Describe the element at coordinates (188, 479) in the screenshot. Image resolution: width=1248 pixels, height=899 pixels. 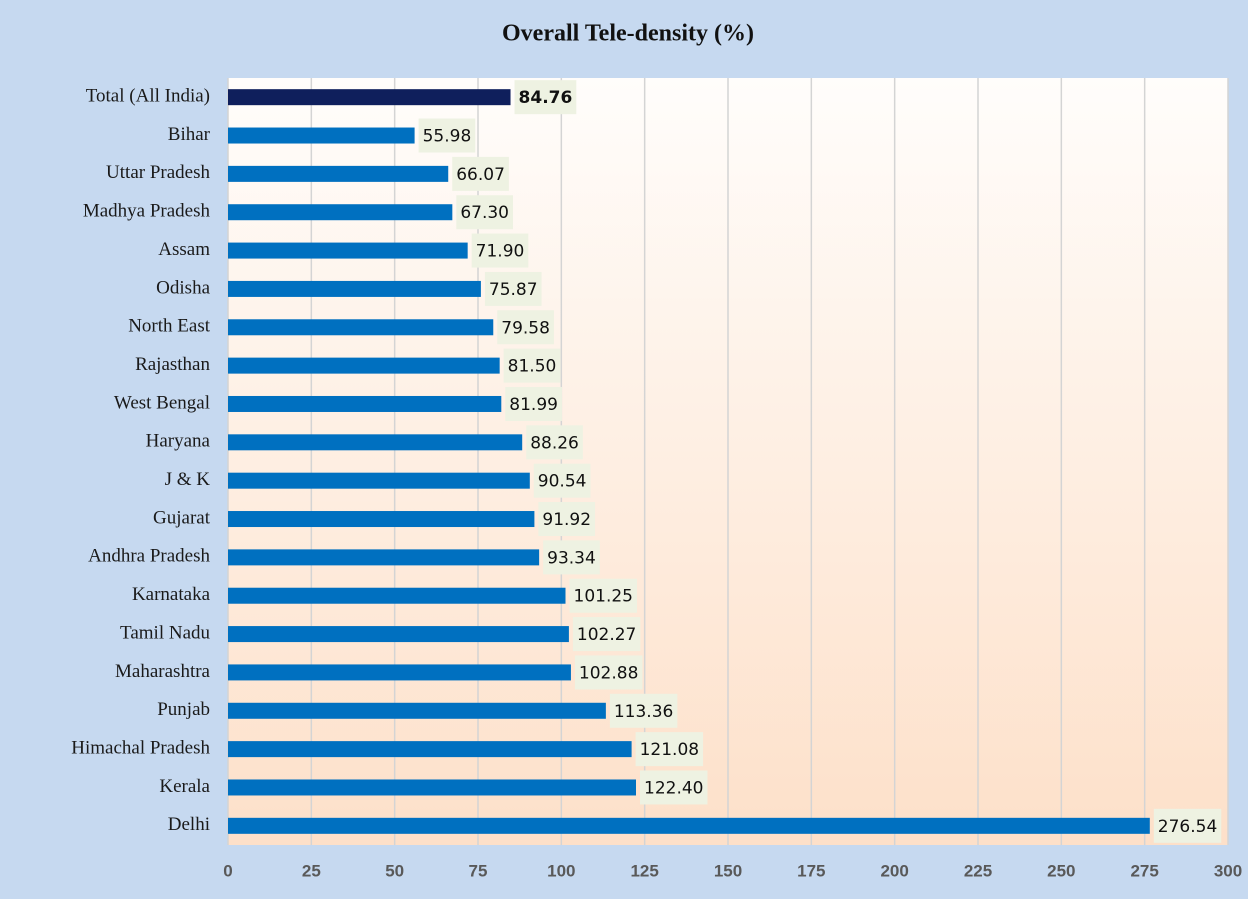
I see `y-tick-label: J & K` at that location.